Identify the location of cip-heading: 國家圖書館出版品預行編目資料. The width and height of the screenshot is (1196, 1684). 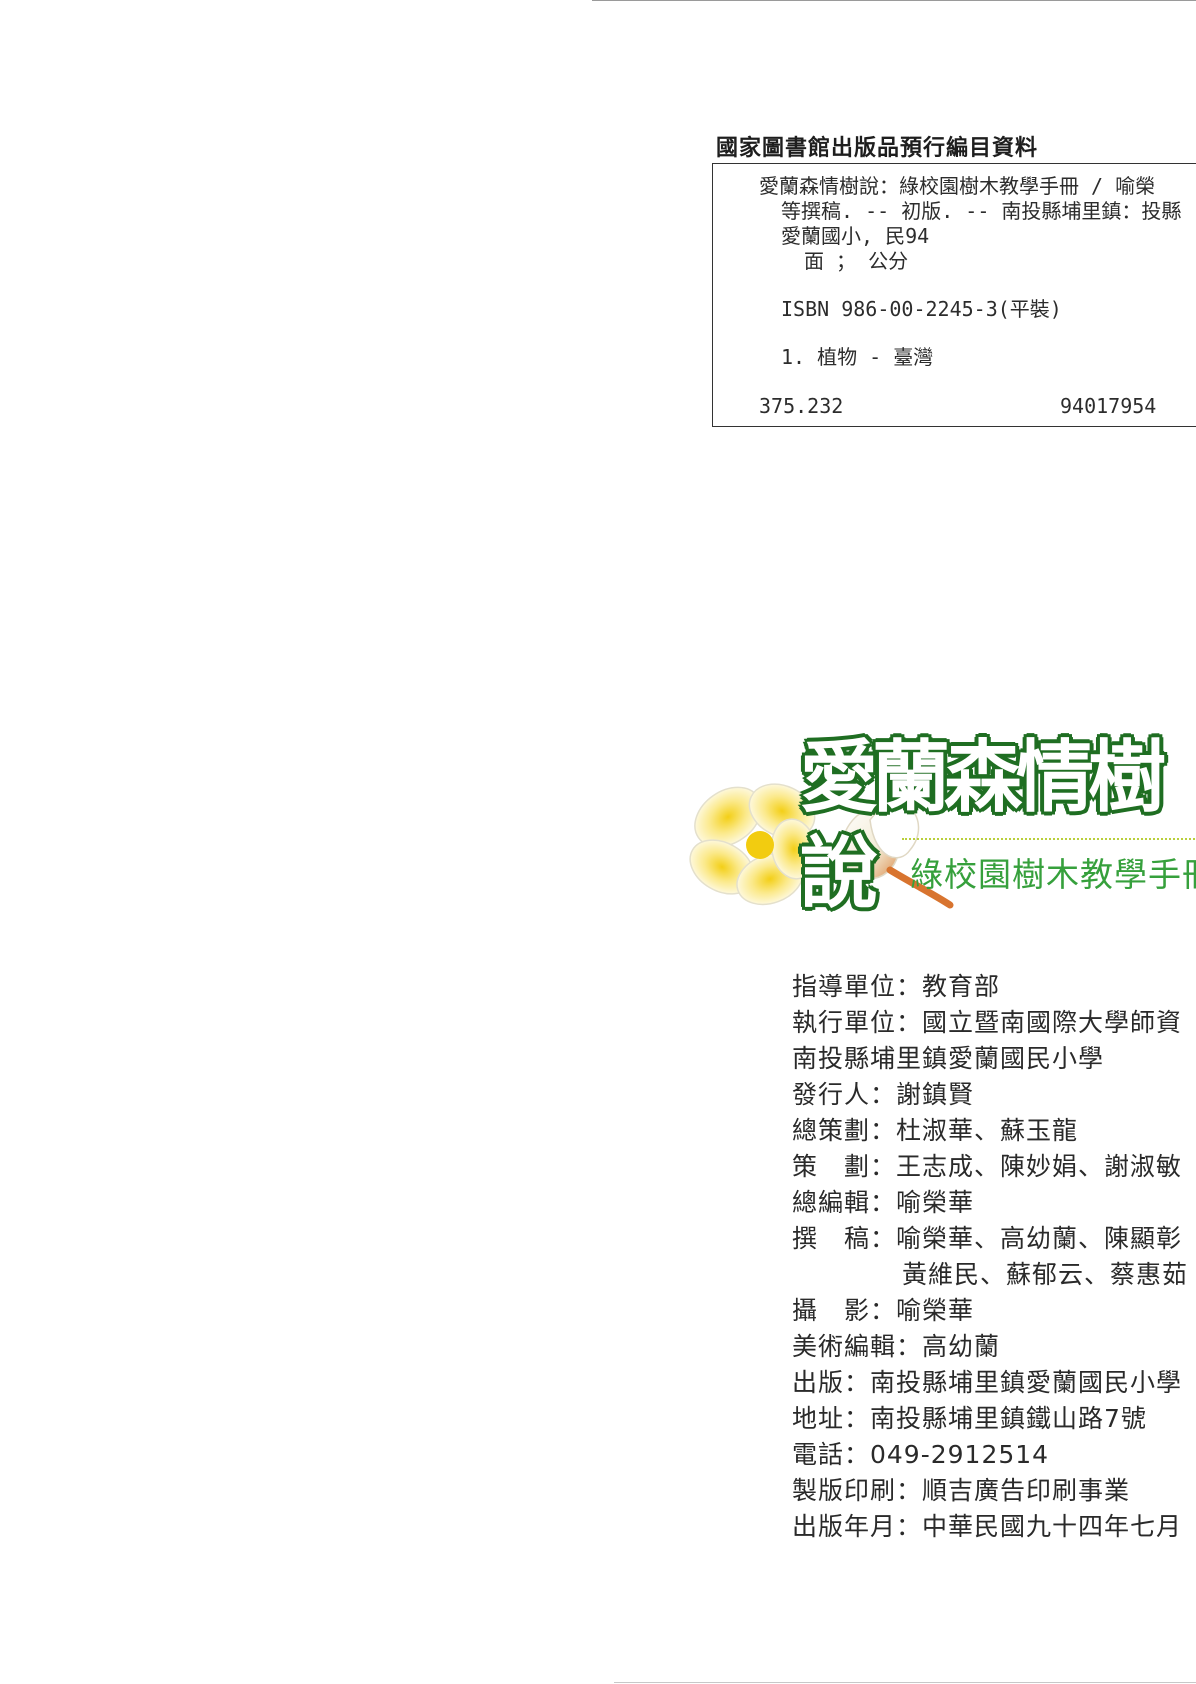
(877, 148).